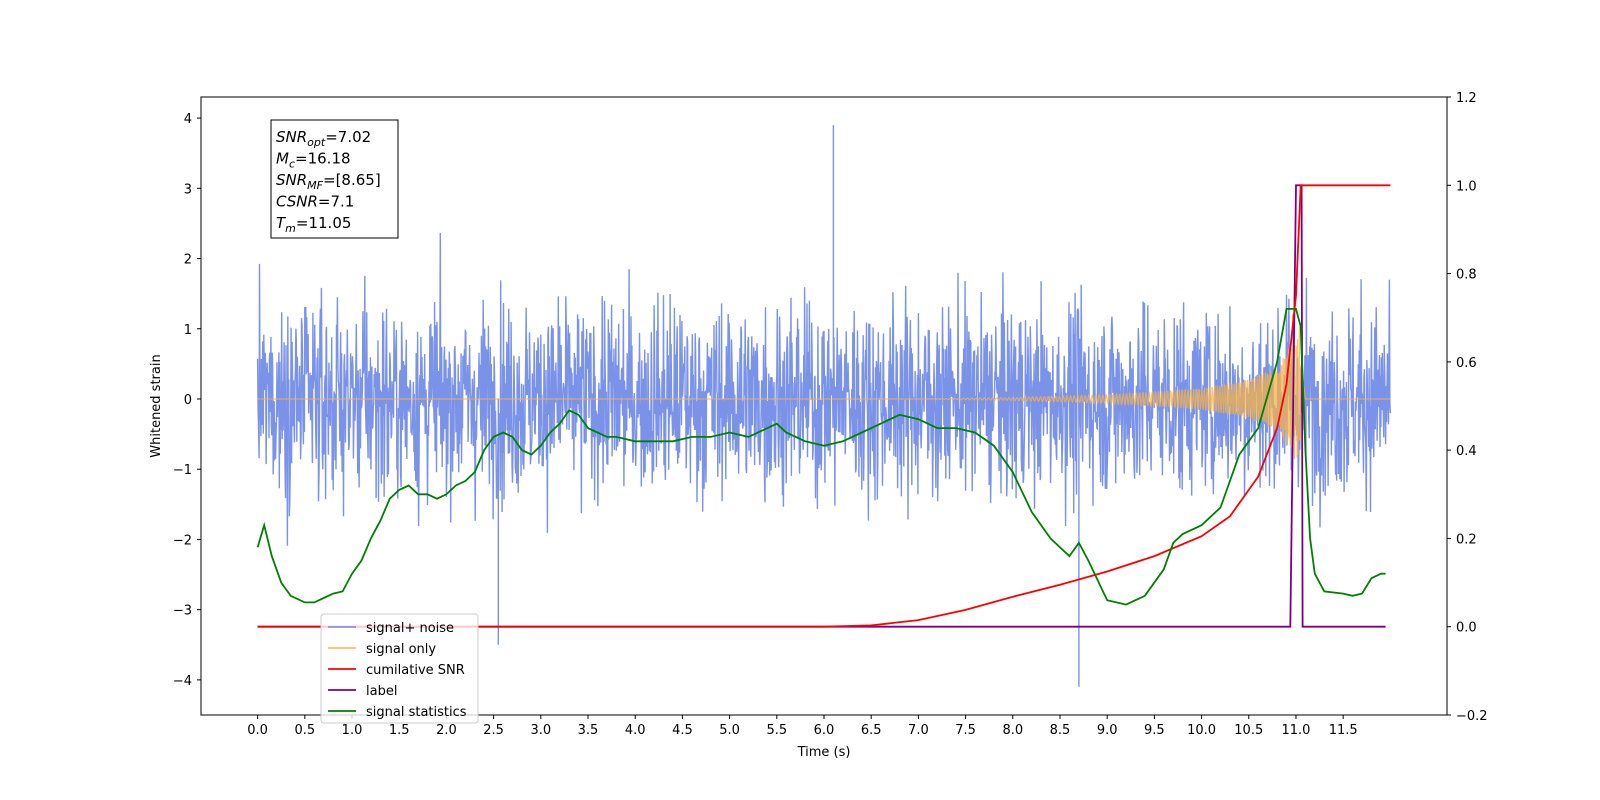 The height and width of the screenshot is (800, 1600). Describe the element at coordinates (1060, 730) in the screenshot. I see `x-tick-label: 8.5` at that location.